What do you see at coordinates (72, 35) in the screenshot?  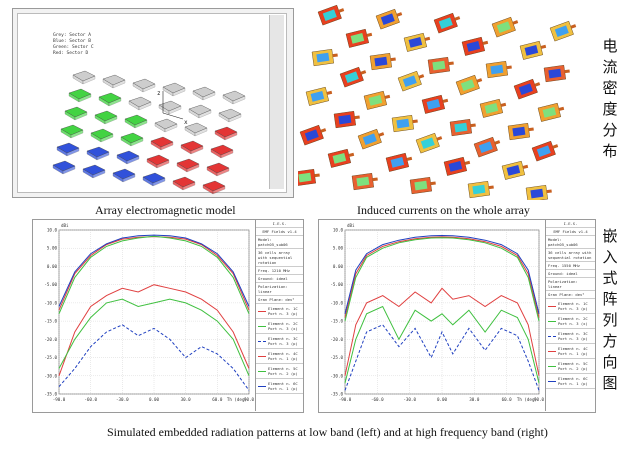 I see `model-legend-item: Grey: Sector A` at bounding box center [72, 35].